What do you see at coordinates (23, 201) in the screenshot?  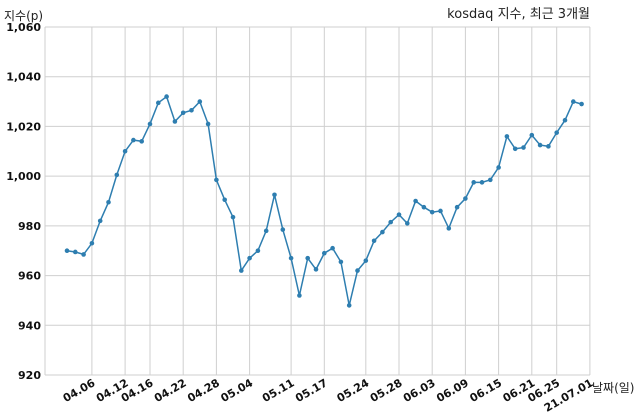 I see `y-axis-ticks: 920 940 960 980 1,000 1,020 1,040 1,060` at bounding box center [23, 201].